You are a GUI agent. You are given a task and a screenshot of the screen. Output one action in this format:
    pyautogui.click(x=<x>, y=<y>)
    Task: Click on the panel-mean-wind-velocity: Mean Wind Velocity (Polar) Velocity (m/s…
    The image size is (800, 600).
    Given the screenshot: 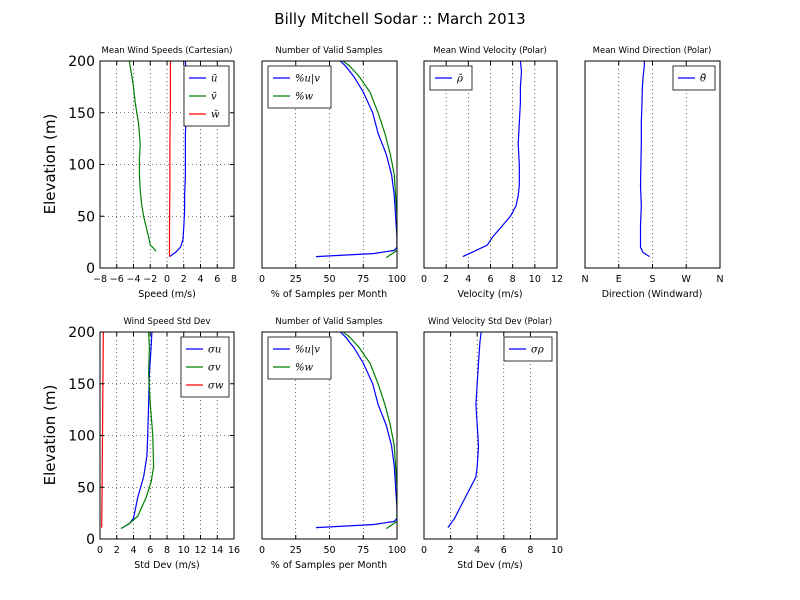 What is the action you would take?
    pyautogui.click(x=492, y=173)
    